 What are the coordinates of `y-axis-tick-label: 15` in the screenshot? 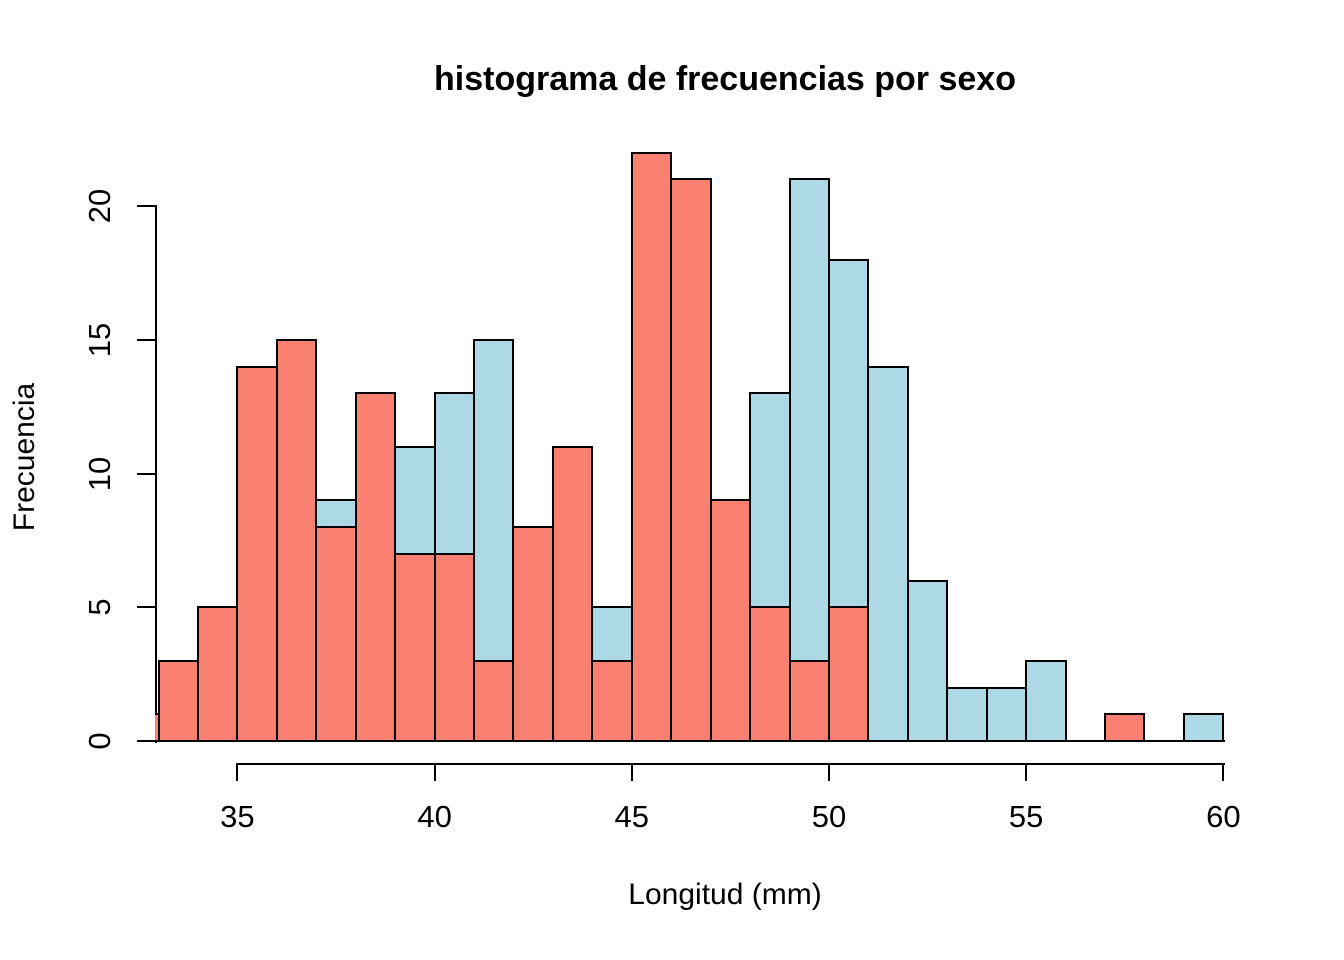 It's located at (99, 339).